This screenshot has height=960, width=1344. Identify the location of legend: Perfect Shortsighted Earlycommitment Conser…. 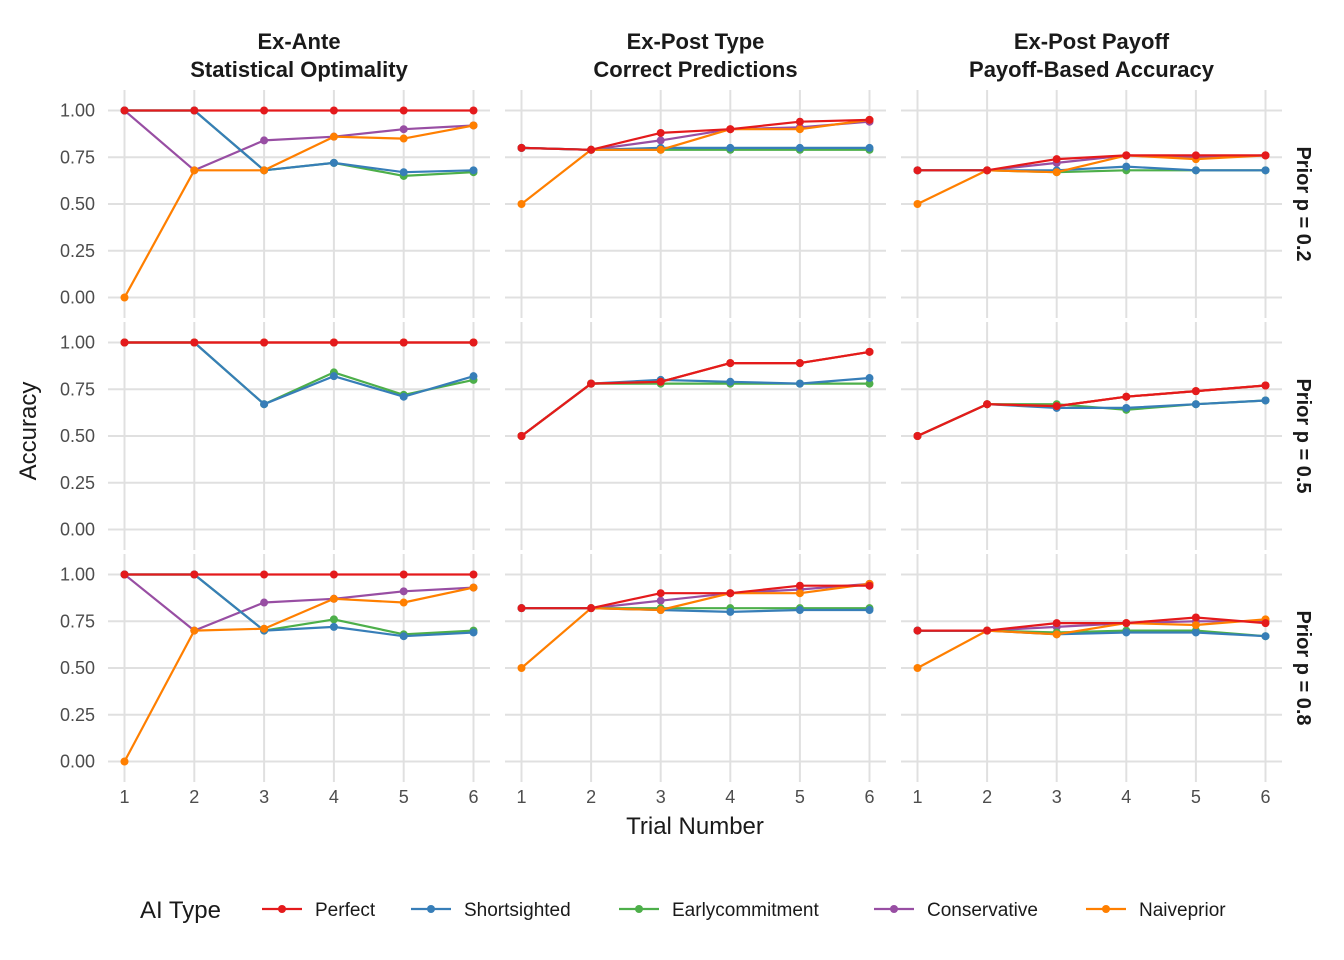
(744, 910).